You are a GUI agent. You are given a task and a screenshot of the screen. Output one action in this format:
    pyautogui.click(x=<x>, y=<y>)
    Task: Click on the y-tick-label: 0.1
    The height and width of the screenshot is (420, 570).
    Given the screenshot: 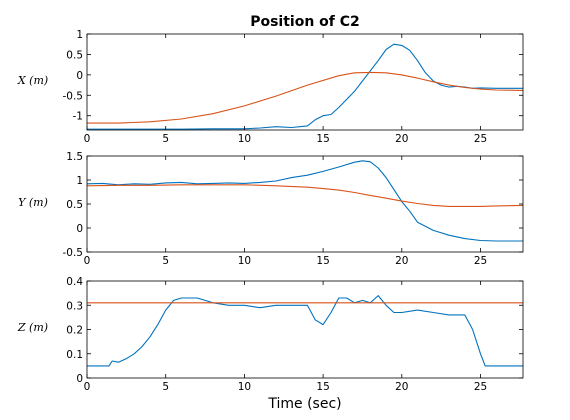 What is the action you would take?
    pyautogui.click(x=74, y=355)
    